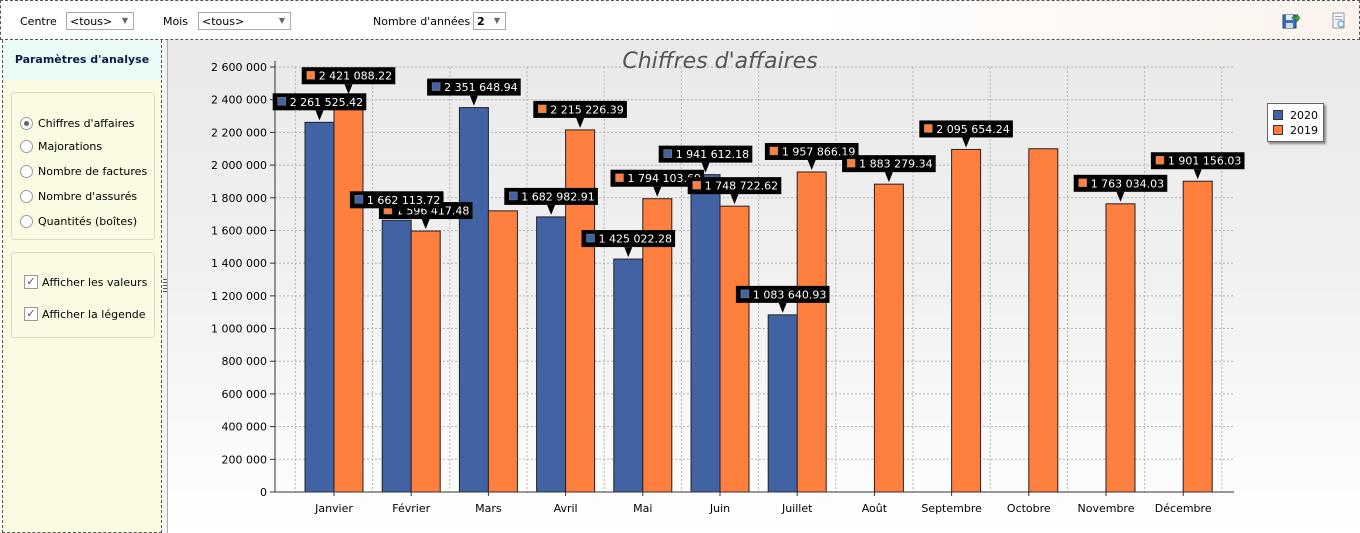 The image size is (1360, 533). I want to click on centre-label: Centre, so click(38, 21).